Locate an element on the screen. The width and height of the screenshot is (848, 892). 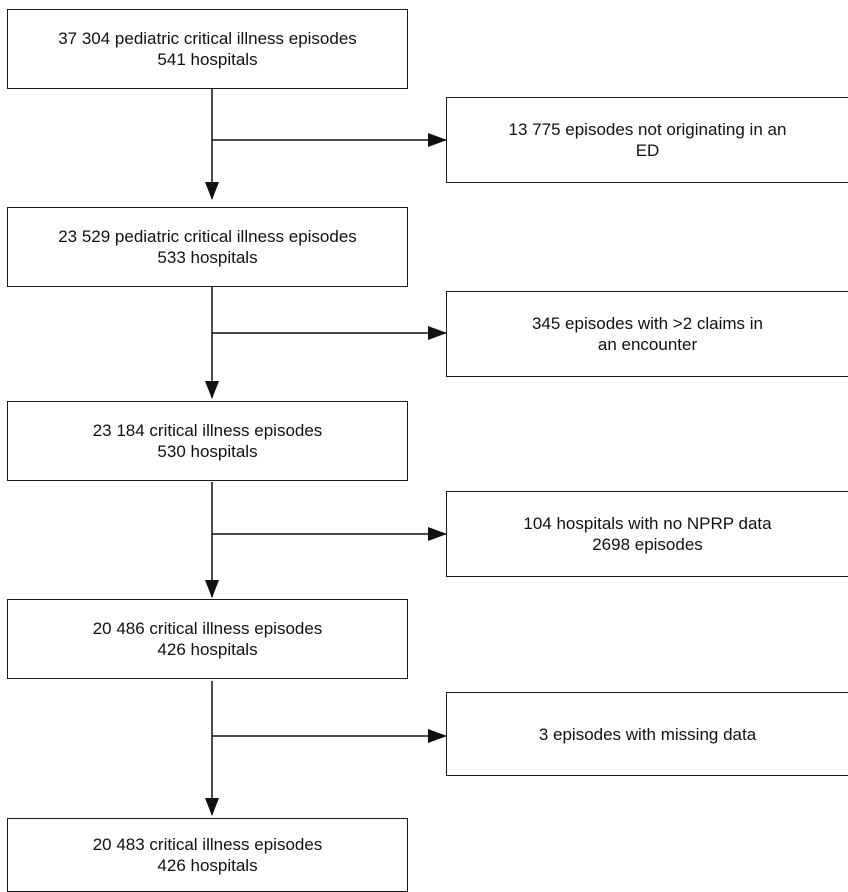
main-box-3-line1: 23 184 critical illness episodes is located at coordinates (207, 430).